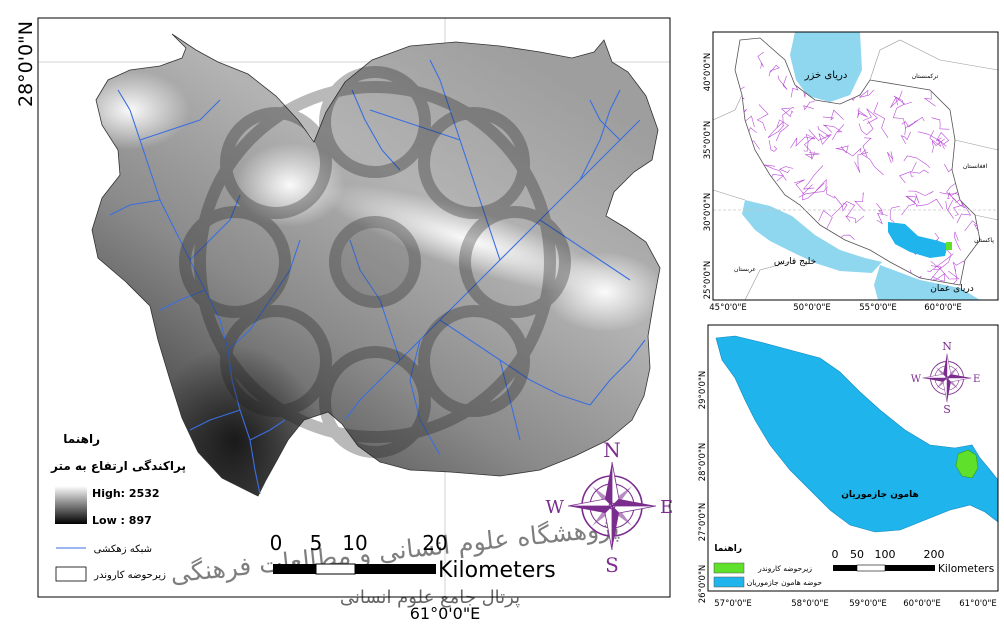  Describe the element at coordinates (703, 390) in the screenshot. I see `basin-lat-label: 29°0'0"N` at that location.